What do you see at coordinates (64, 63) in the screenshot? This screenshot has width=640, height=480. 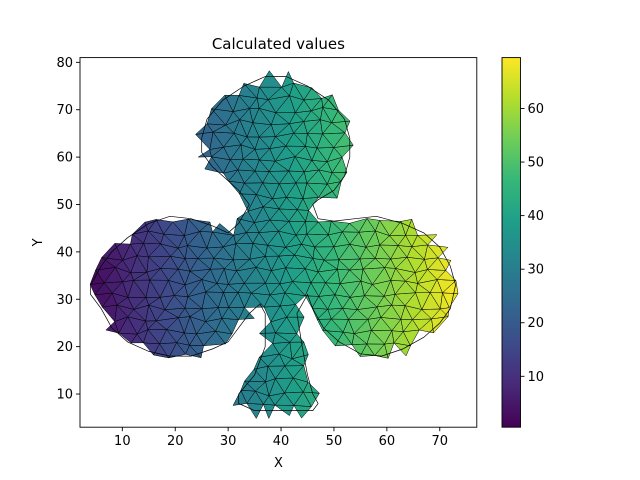 I see `y-tick-label: 80` at bounding box center [64, 63].